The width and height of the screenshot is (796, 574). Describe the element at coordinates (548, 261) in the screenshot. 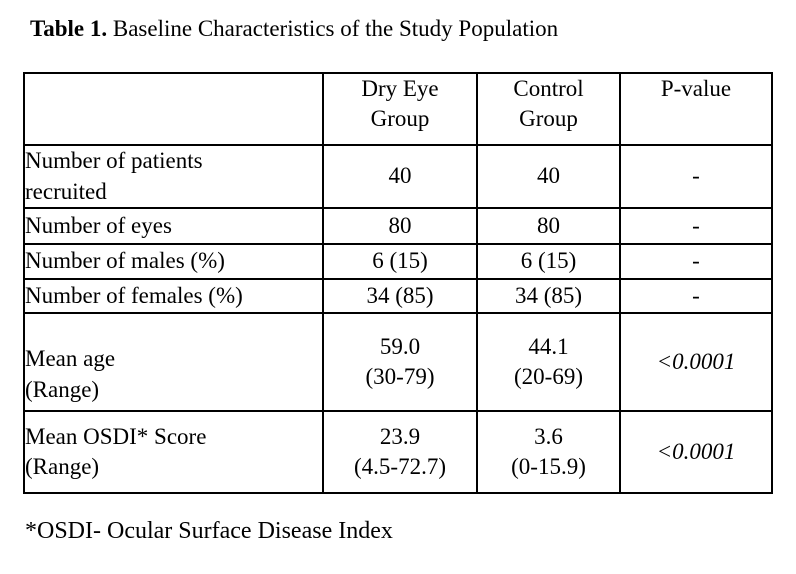

I see `control-value: 6 (15)` at that location.